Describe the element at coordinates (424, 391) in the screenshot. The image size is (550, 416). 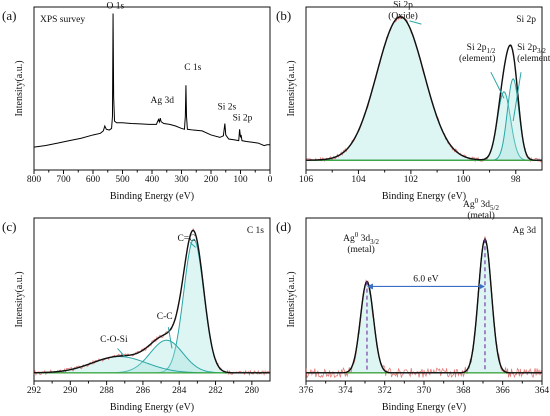
I see `x-tick-label: 370` at that location.